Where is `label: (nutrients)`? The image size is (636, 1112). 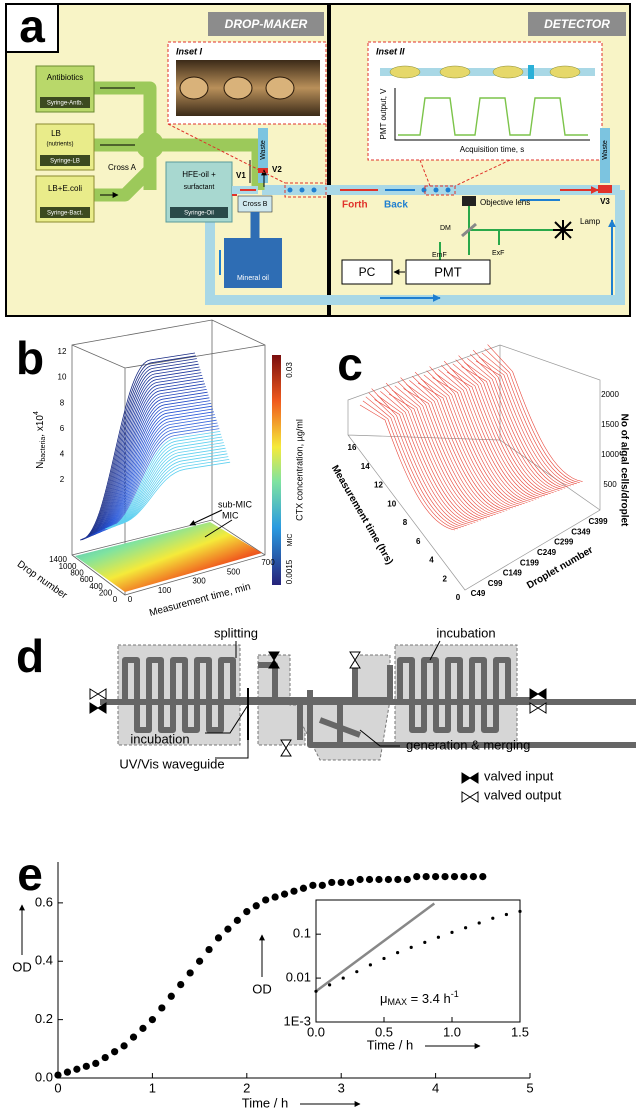 label: (nutrients) is located at coordinates (59, 145).